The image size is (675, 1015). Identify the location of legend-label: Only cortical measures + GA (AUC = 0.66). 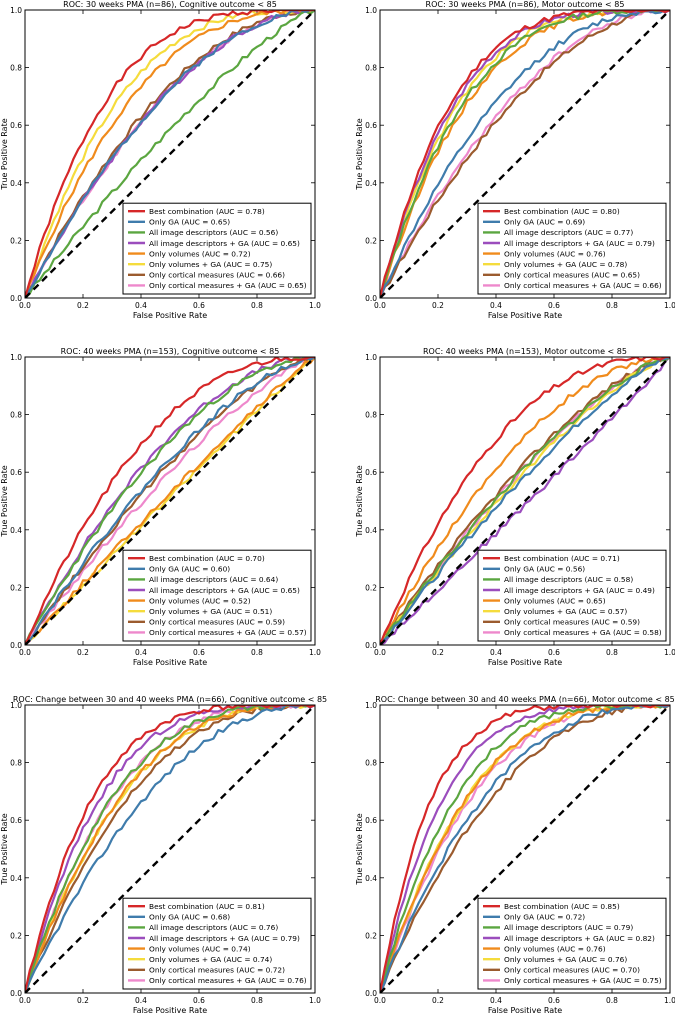
(583, 285).